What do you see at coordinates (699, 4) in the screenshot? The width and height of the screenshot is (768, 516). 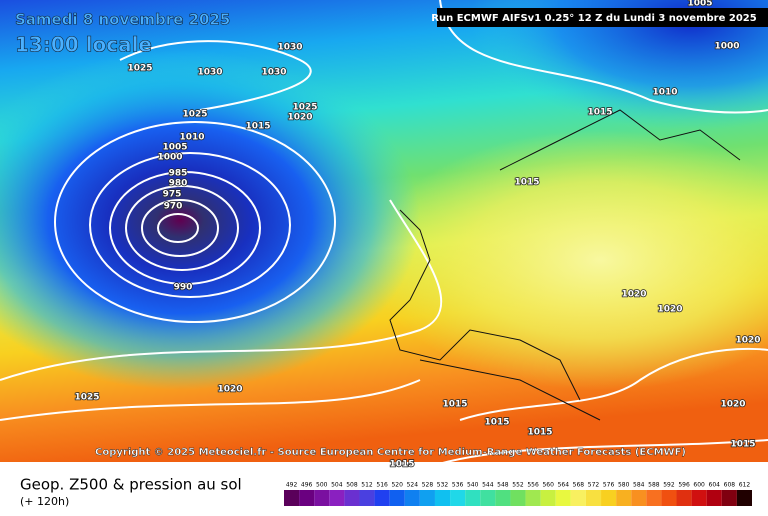 I see `isobar-label: 1005` at bounding box center [699, 4].